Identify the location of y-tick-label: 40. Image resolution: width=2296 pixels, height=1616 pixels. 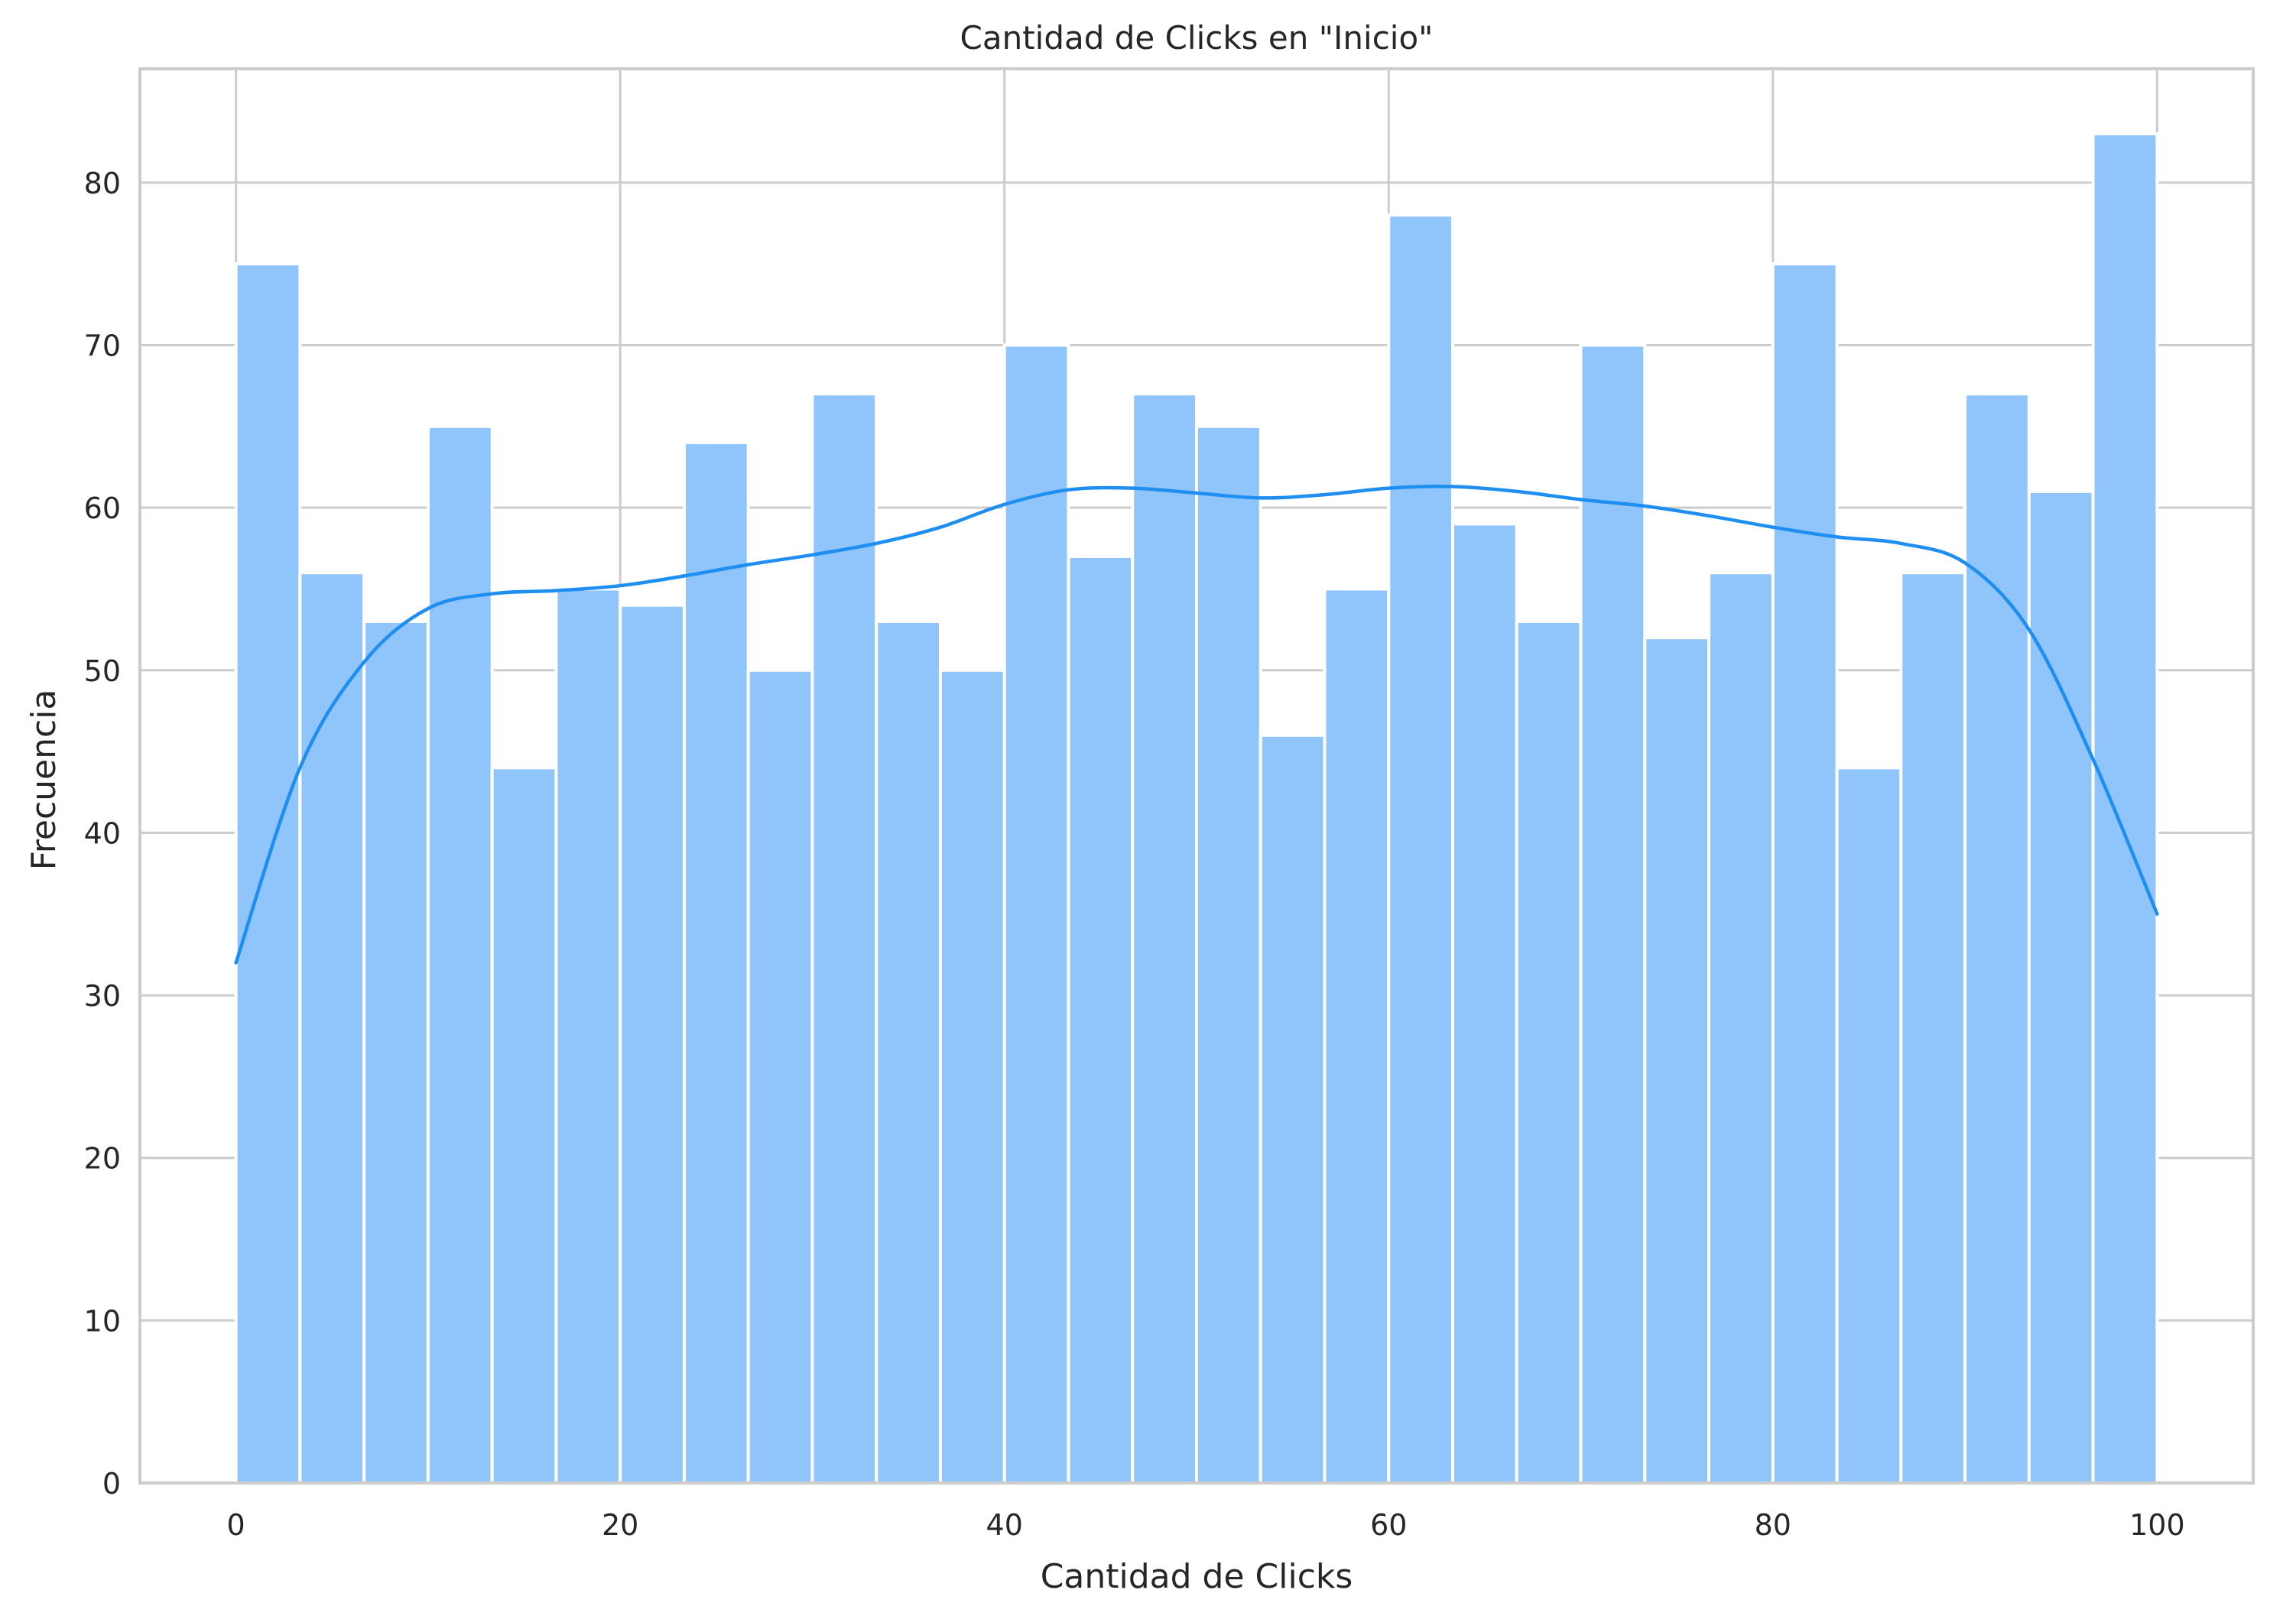
(102, 833).